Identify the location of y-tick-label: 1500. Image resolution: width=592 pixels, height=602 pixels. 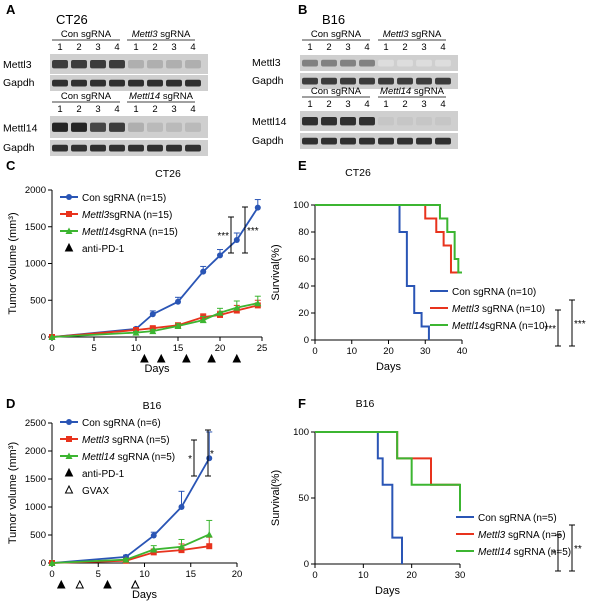
(35, 227).